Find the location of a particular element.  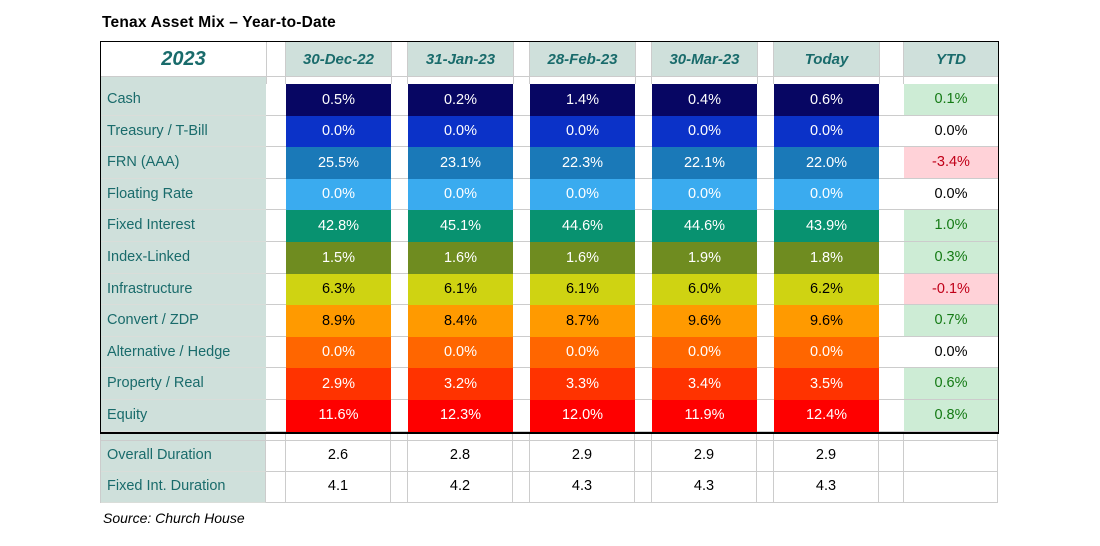

column-header: 30-Mar-23 is located at coordinates (704, 59).